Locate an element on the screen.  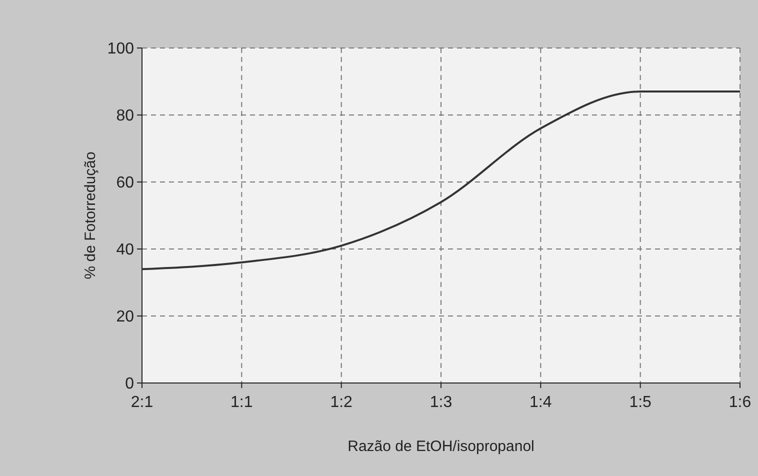
x-axis-title: Razão de EtOH/isopropanol is located at coordinates (441, 446).